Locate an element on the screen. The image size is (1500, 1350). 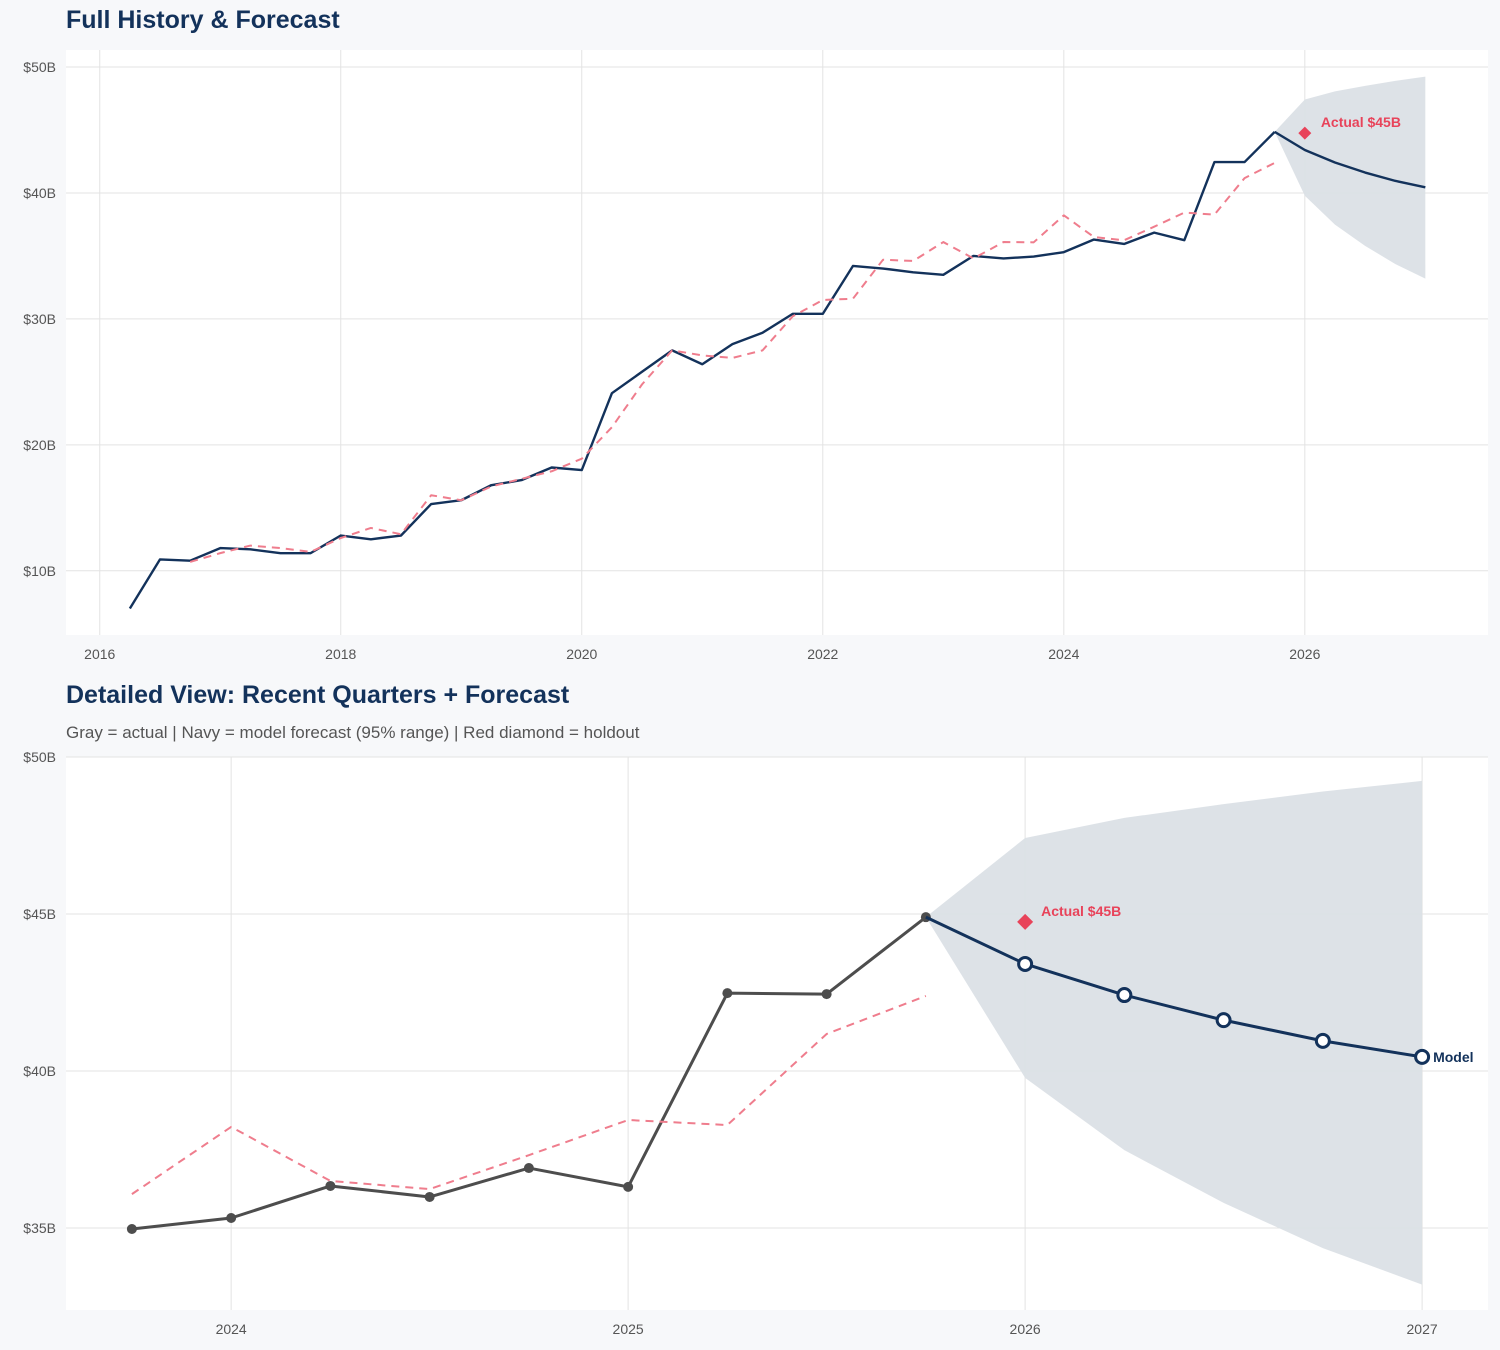
chart-title-full-history: Full History & Forecast is located at coordinates (203, 20).